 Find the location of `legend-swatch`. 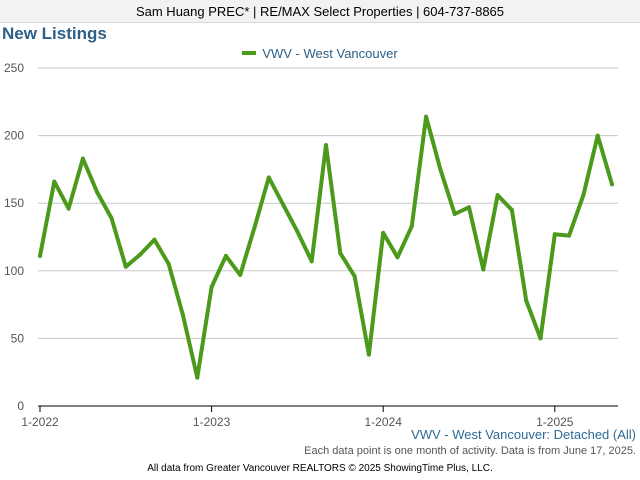

legend-swatch is located at coordinates (249, 53).